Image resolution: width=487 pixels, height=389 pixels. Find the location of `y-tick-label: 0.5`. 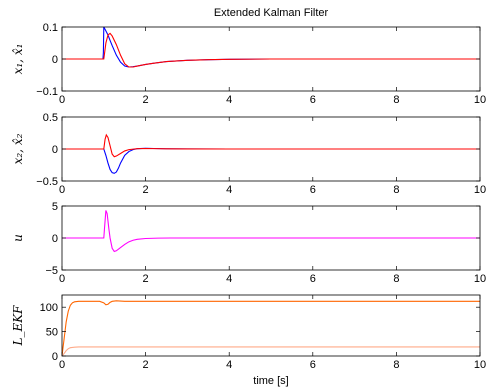

y-tick-label: 0.5 is located at coordinates (50, 118).